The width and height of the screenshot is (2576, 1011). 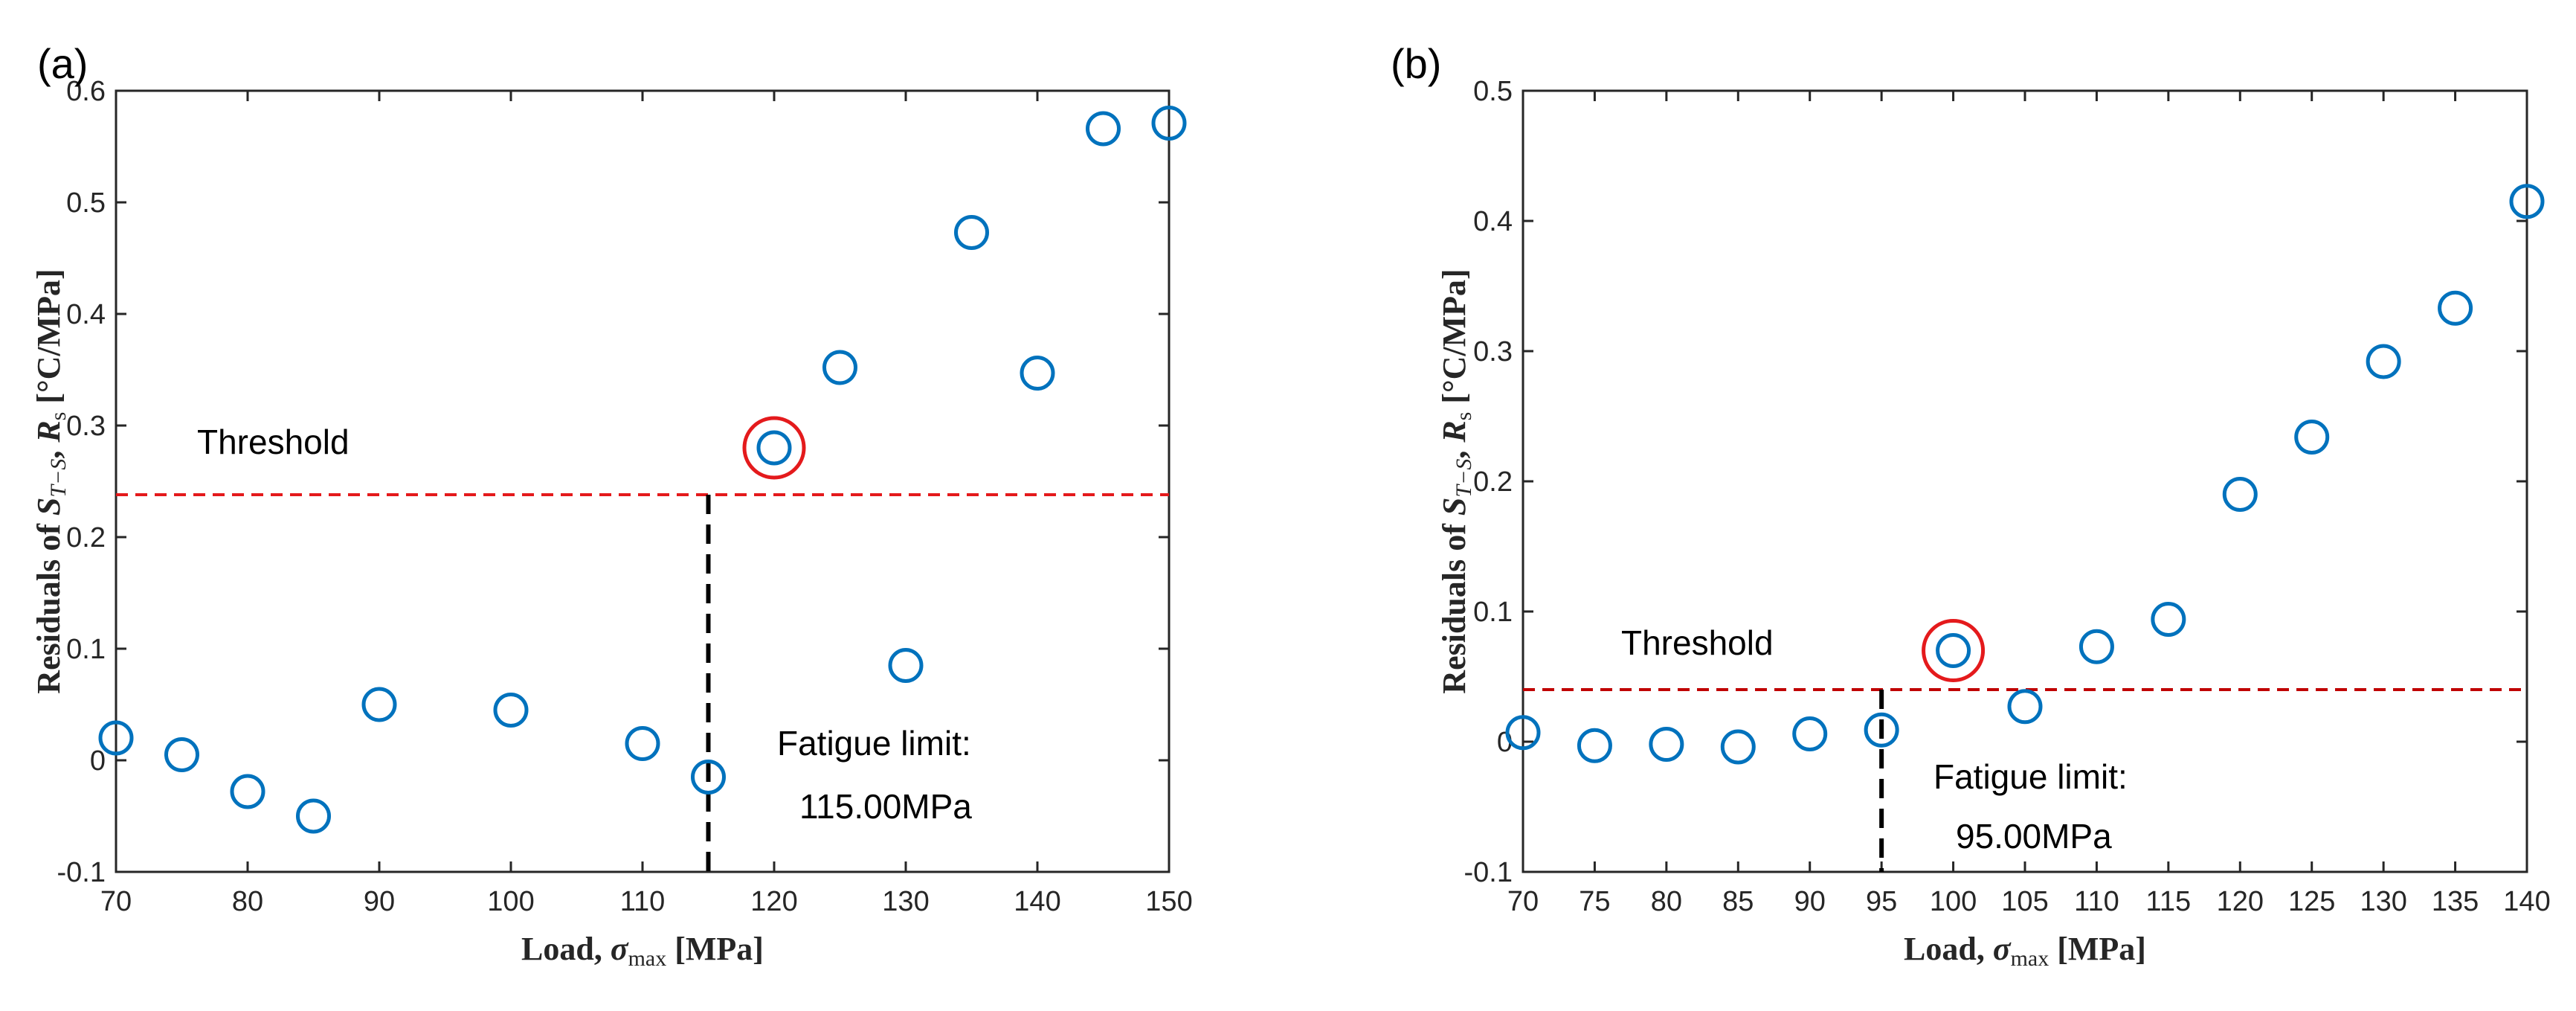 I want to click on x-tick-label: 150, so click(x=1168, y=901).